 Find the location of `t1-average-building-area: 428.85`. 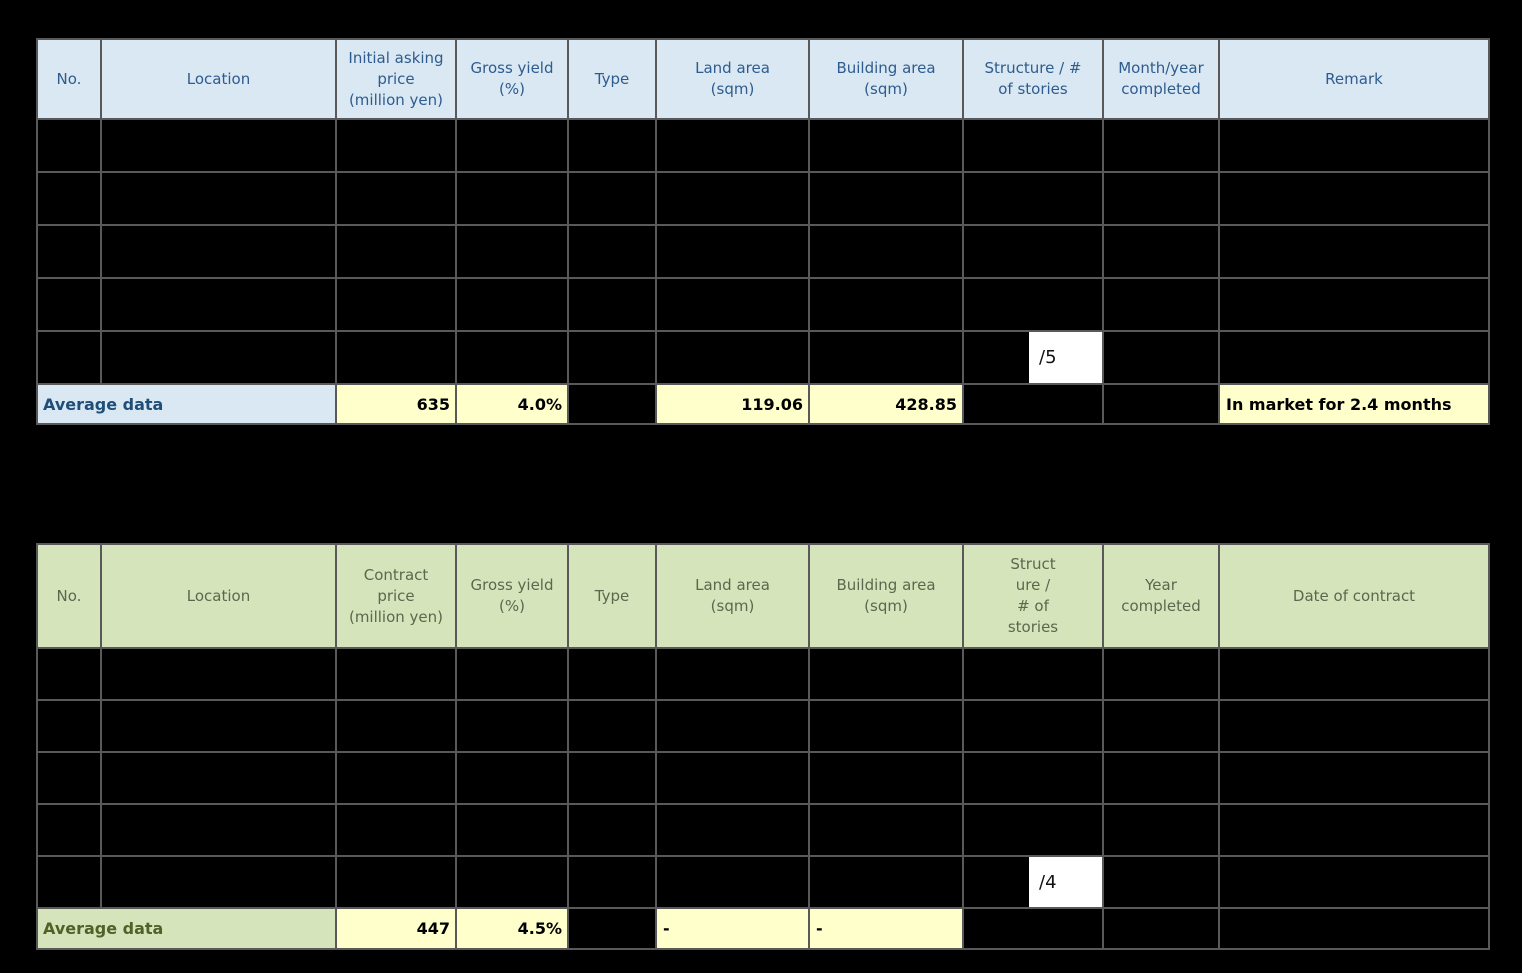

t1-average-building-area: 428.85 is located at coordinates (886, 404).